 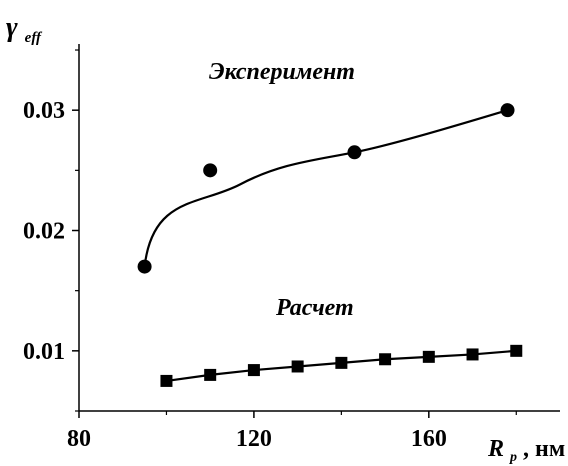 What do you see at coordinates (44, 232) in the screenshot?
I see `y-tick-label: 0.02` at bounding box center [44, 232].